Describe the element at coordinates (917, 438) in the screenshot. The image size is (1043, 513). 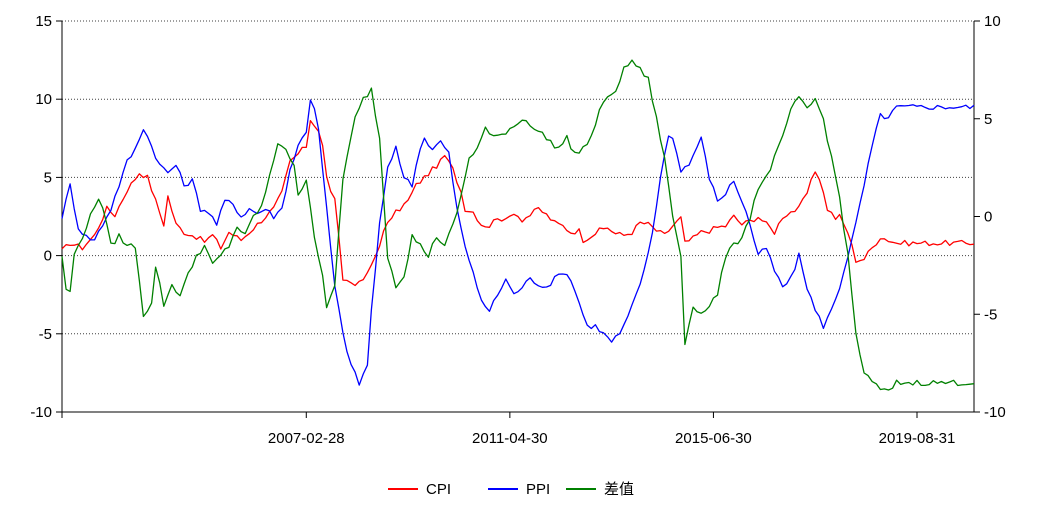
I see `x-tick-label: 2019-08-31` at that location.